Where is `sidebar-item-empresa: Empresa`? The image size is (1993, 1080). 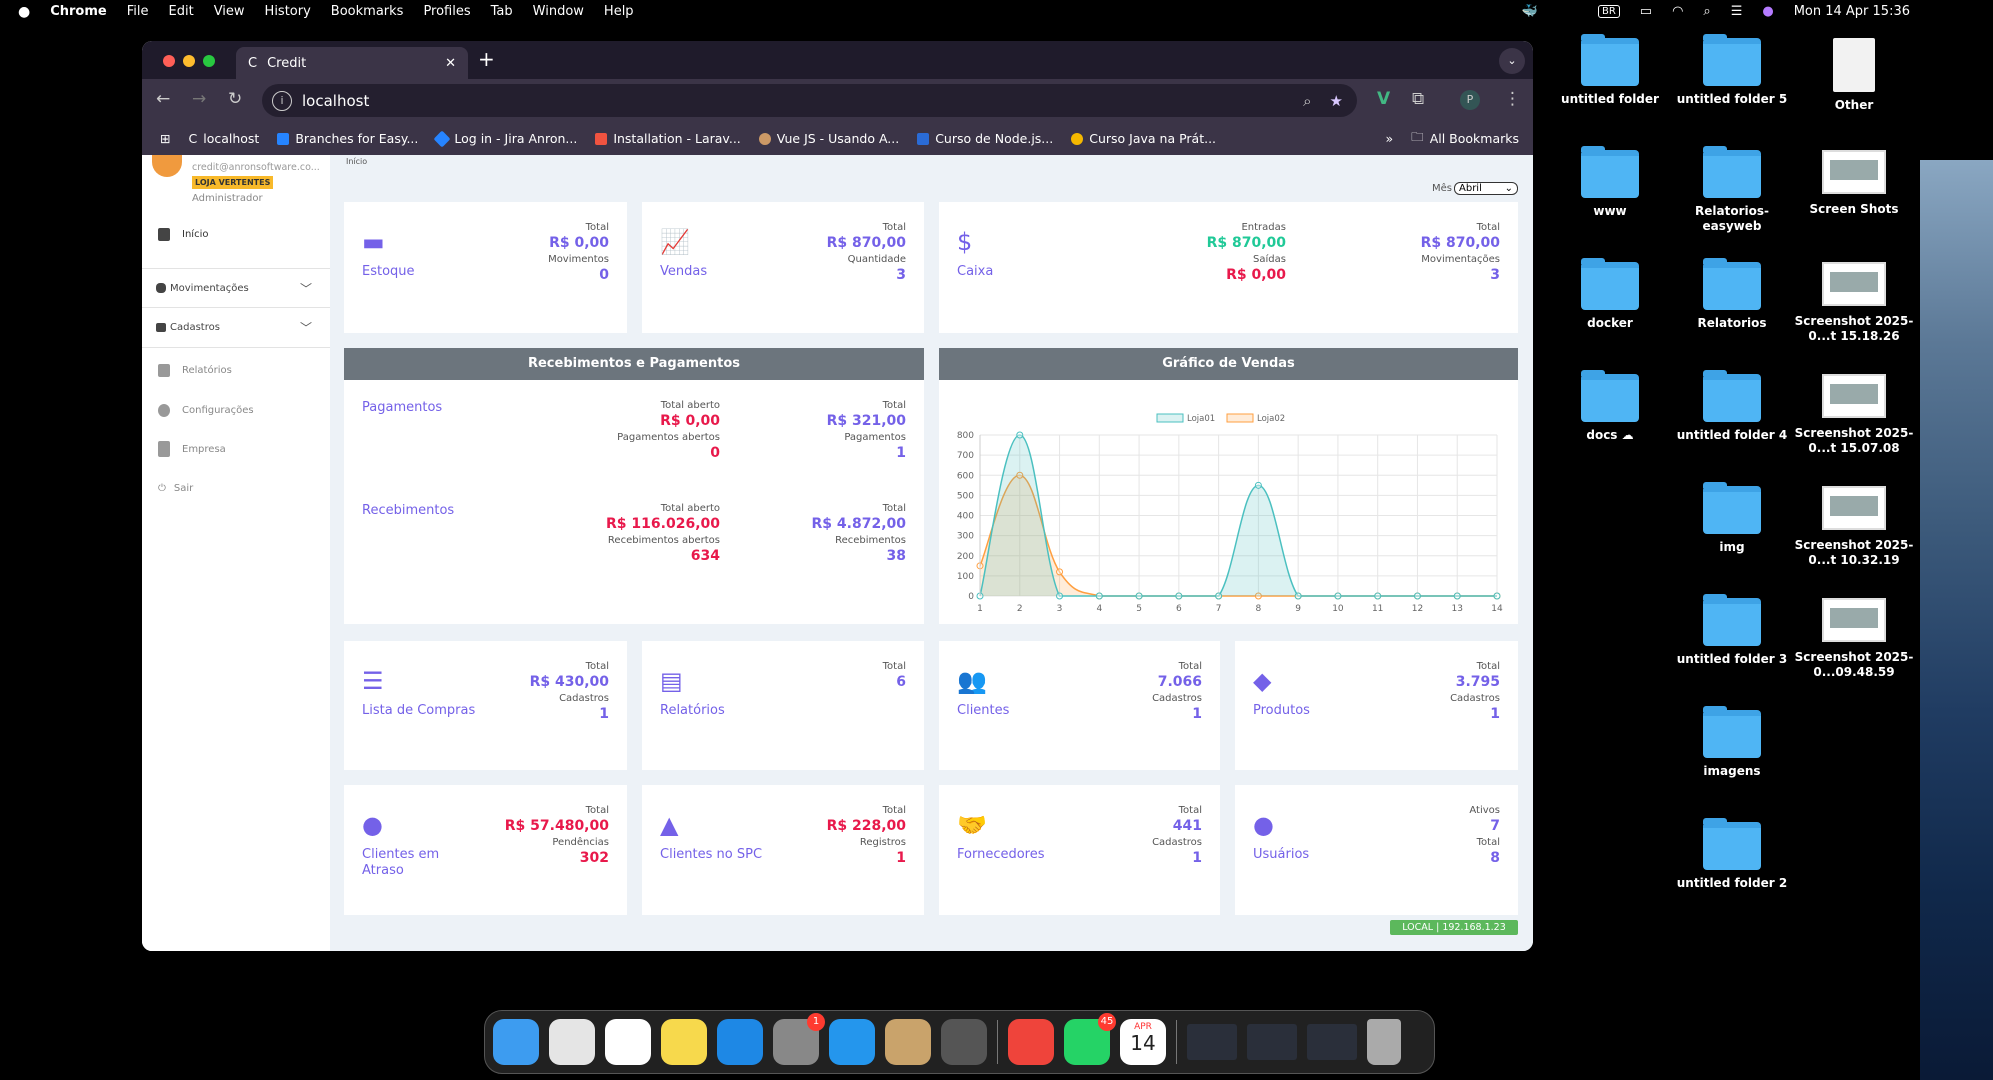
sidebar-item-empresa: Empresa is located at coordinates (236, 449).